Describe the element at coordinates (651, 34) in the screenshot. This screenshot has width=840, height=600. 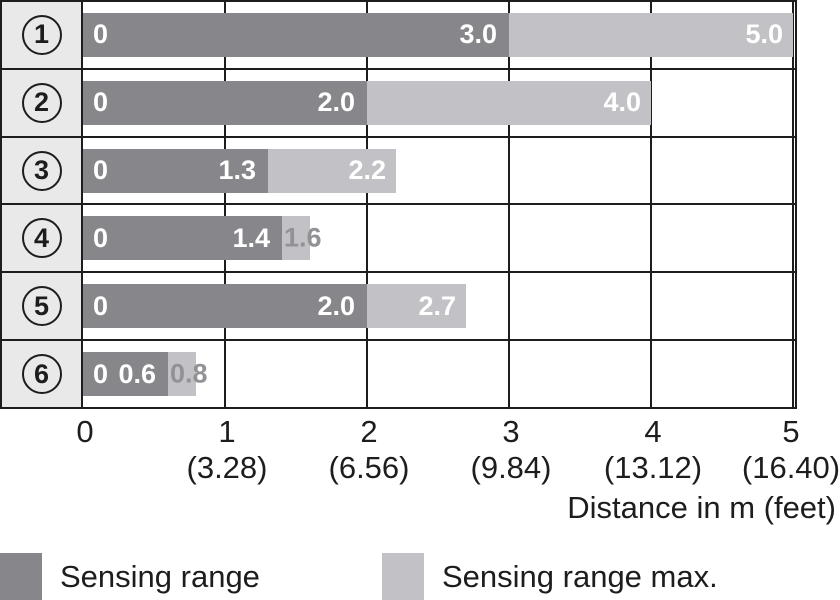
I see `sensing-range-max-bar: 5.0` at that location.